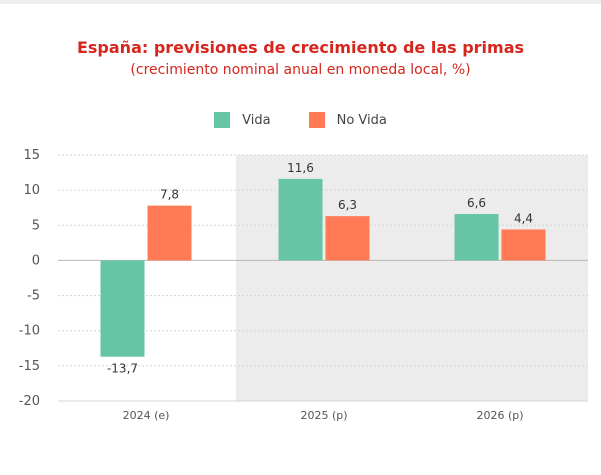 Image resolution: width=601 pixels, height=475 pixels. I want to click on data-label: 7,8, so click(169, 195).